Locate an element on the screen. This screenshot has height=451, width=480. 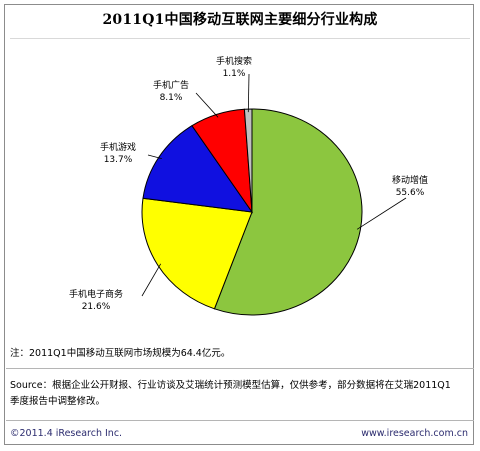
copyright-text: ©2011.4 iResearch Inc. is located at coordinates (66, 433).